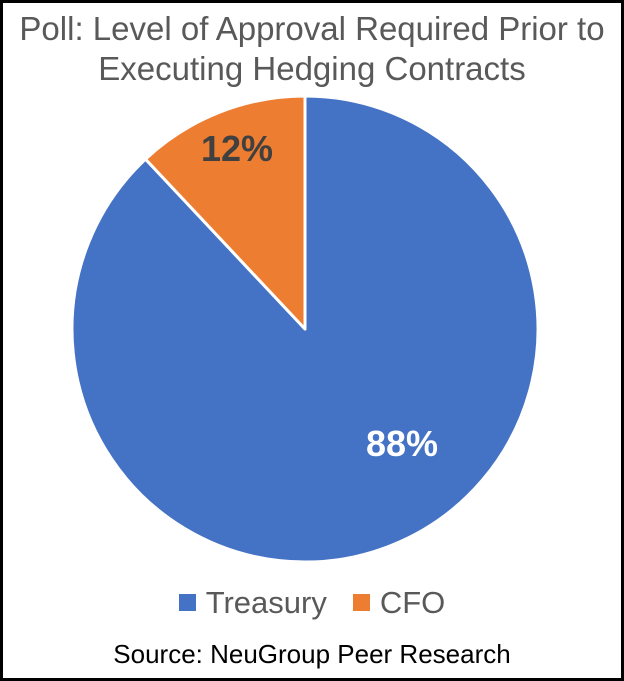  I want to click on legend-item-treasury: Treasury, so click(252, 602).